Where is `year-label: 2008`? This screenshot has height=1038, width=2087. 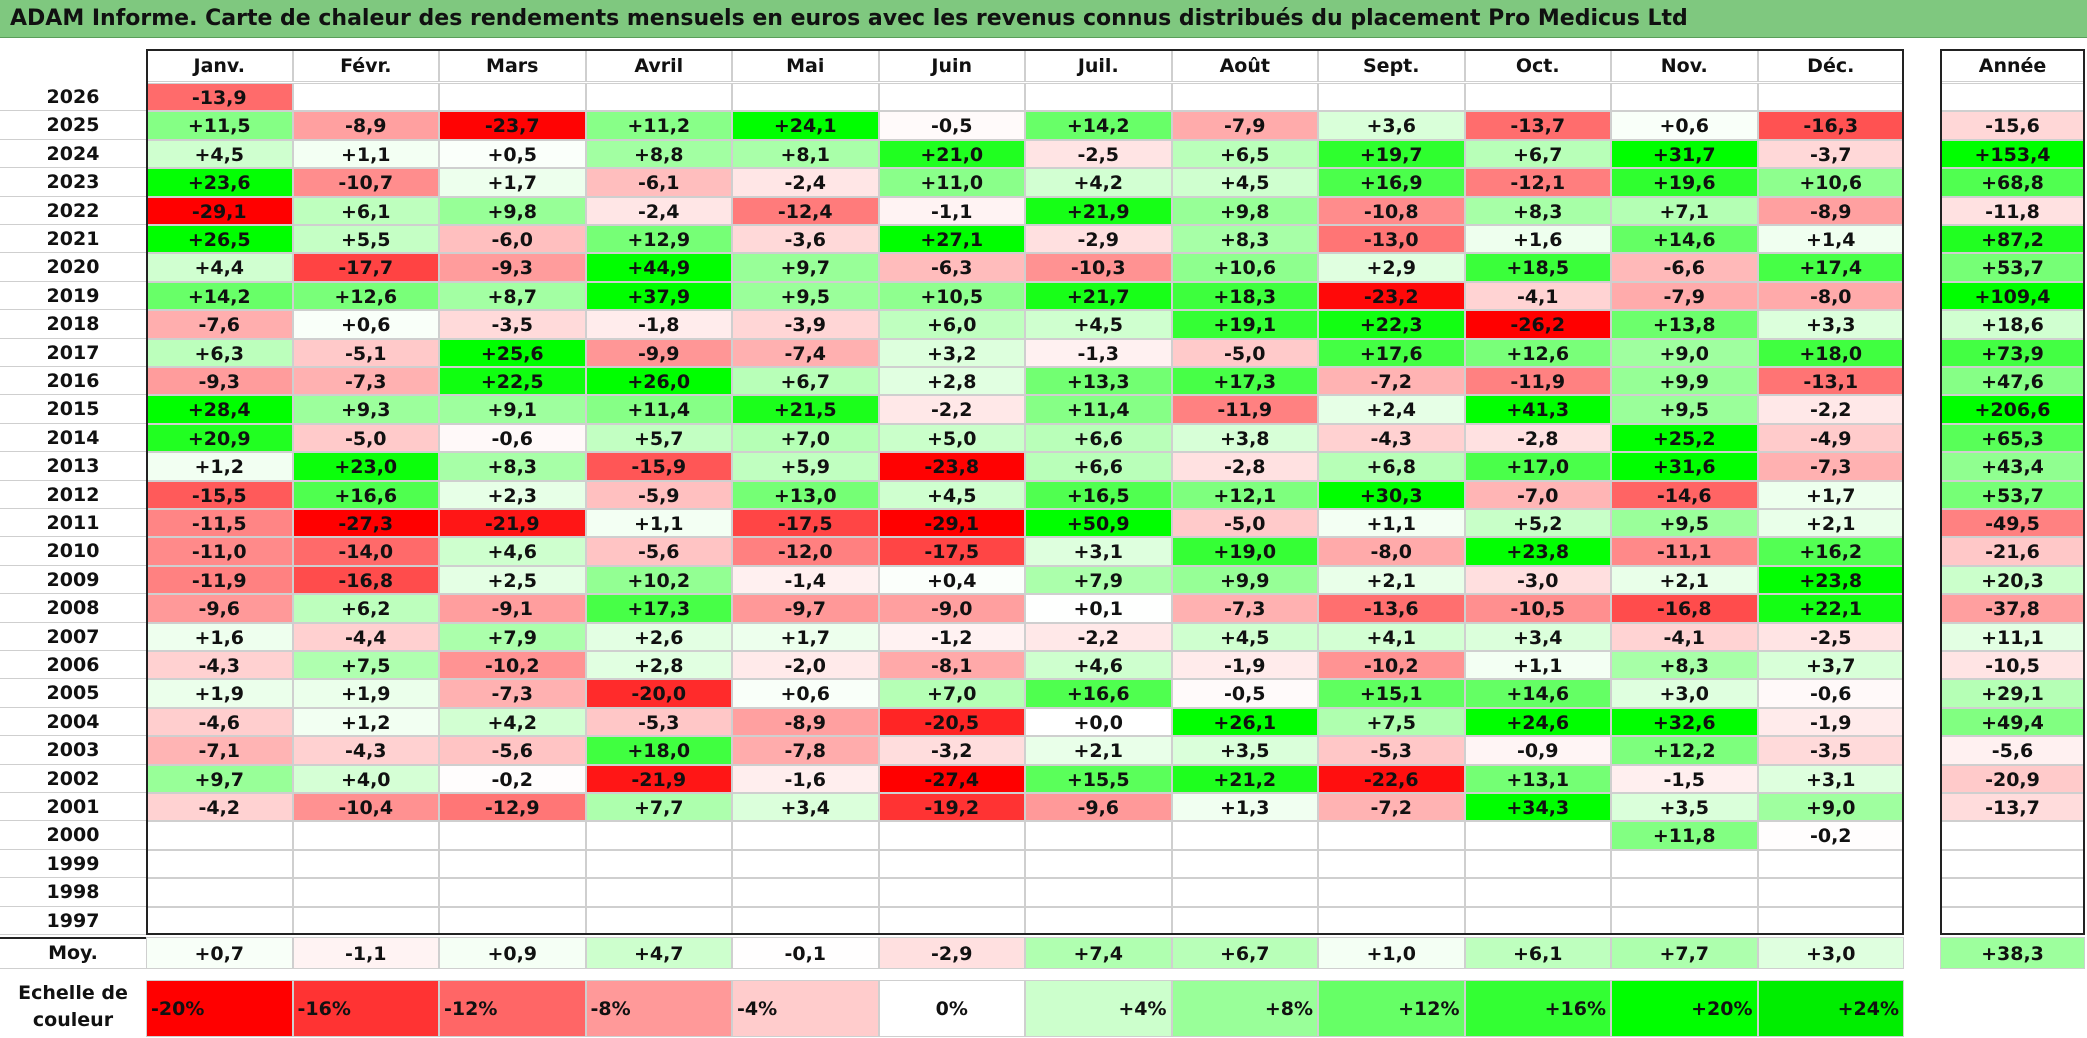 year-label: 2008 is located at coordinates (73, 608).